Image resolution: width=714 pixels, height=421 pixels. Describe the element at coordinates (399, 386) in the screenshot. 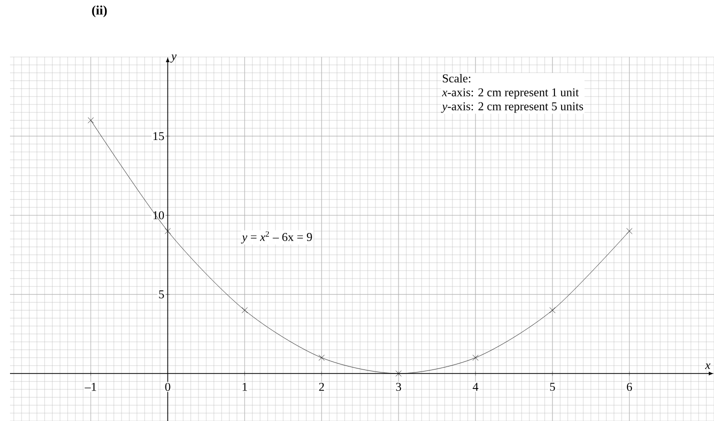

I see `x-tick-label: 3` at that location.